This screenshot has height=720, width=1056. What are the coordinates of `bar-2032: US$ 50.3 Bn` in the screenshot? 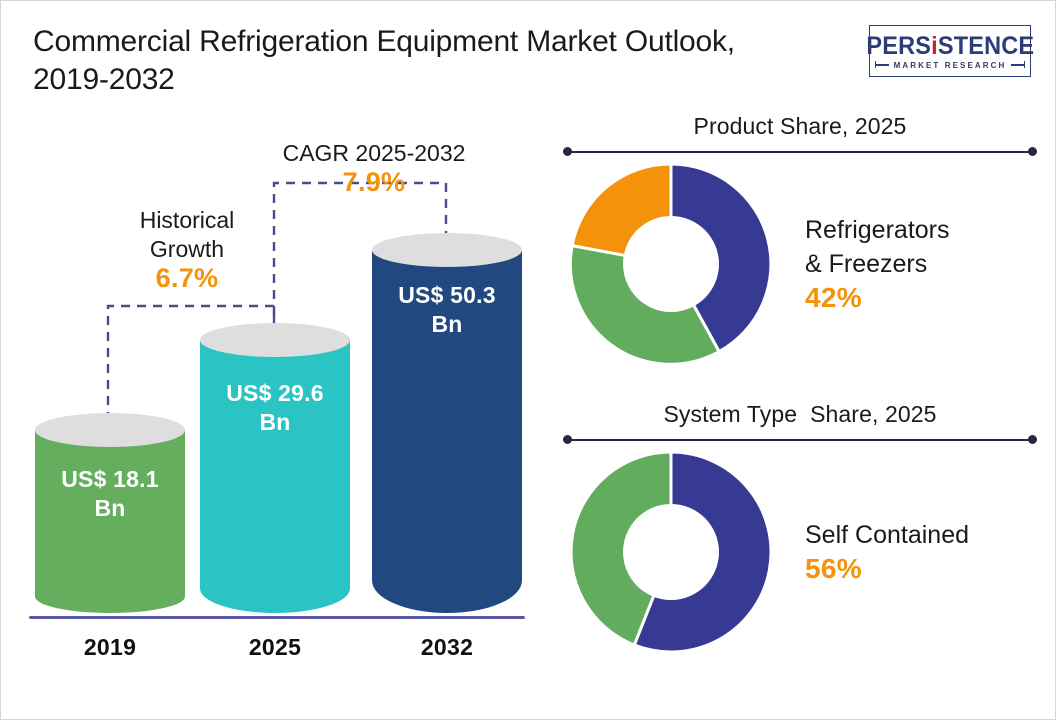 It's located at (447, 423).